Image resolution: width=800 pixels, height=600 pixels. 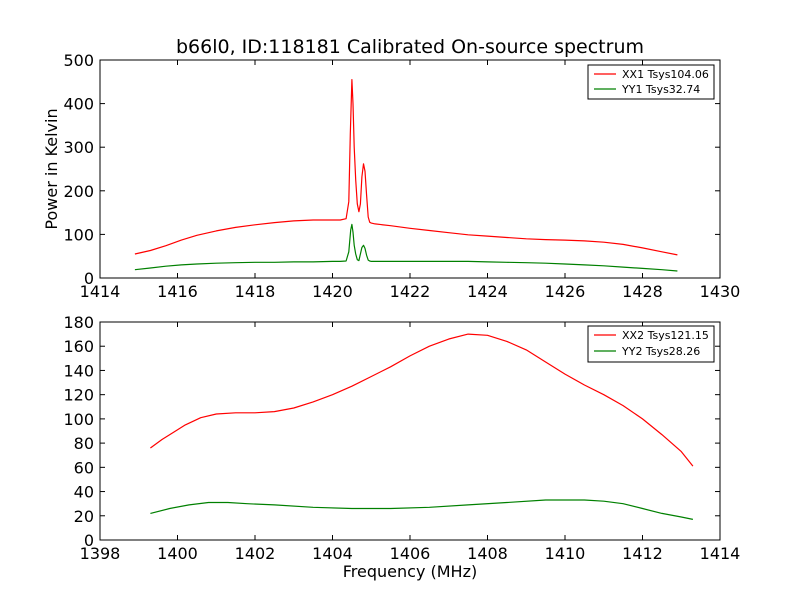 I want to click on top-y-tick-label: 0, so click(x=89, y=278).